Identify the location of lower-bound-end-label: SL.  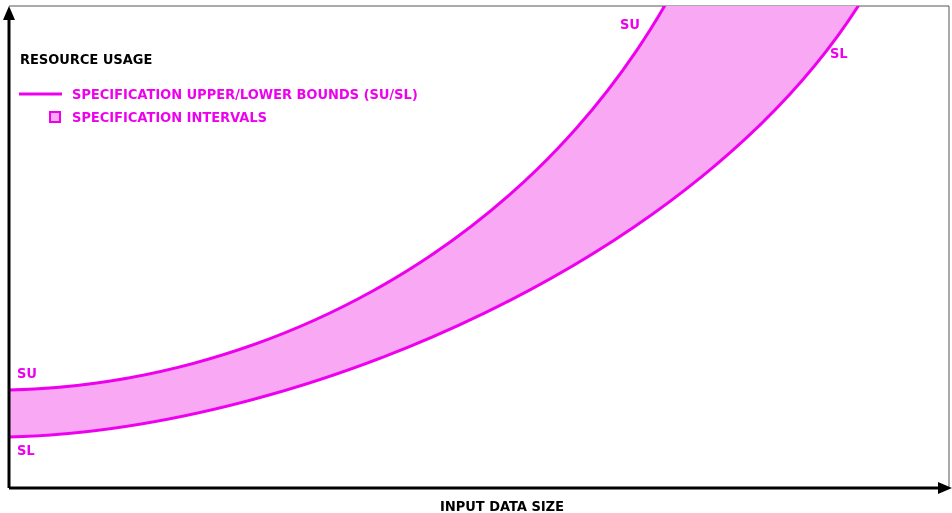
(839, 54).